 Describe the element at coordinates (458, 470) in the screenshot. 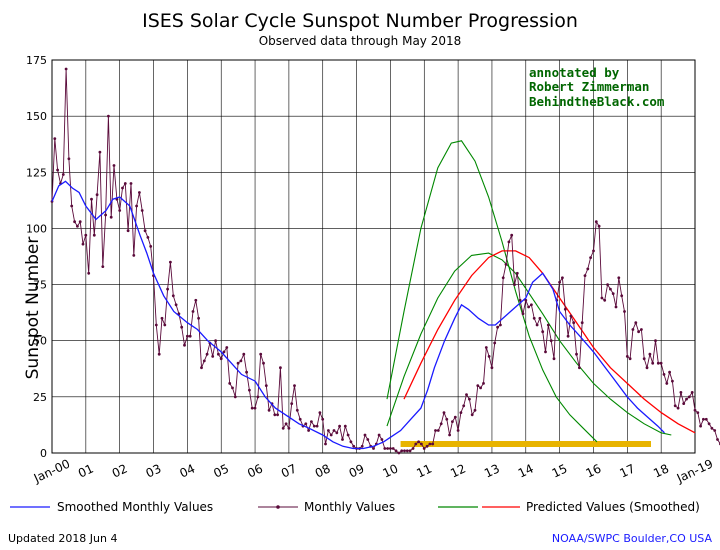

I see `x-tick-label-12: 12` at that location.